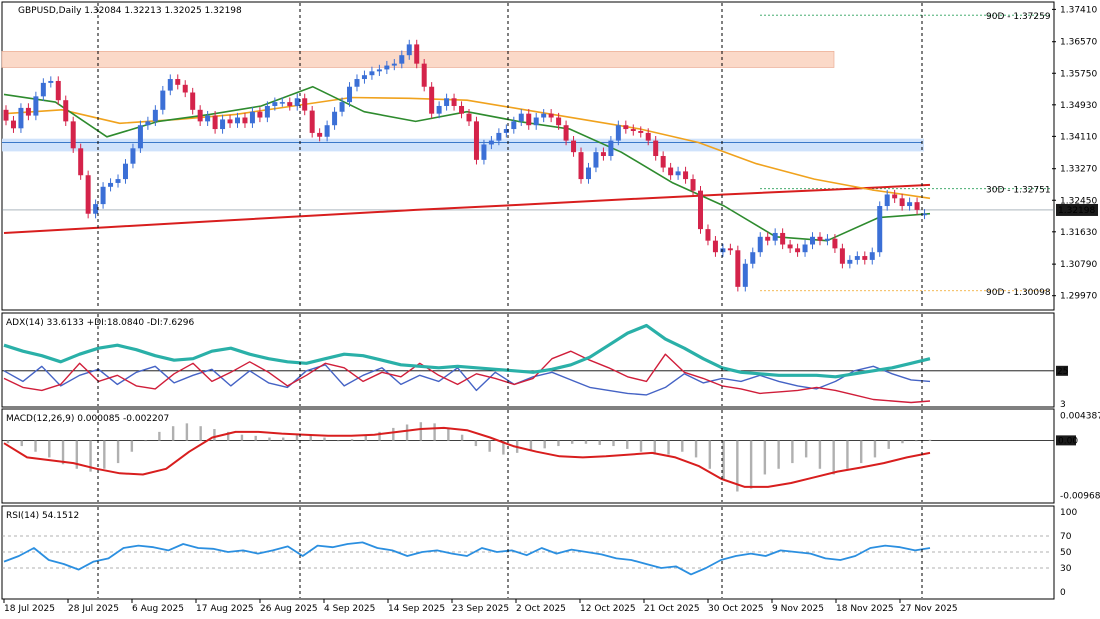  I want to click on rsi-line, so click(467, 558).